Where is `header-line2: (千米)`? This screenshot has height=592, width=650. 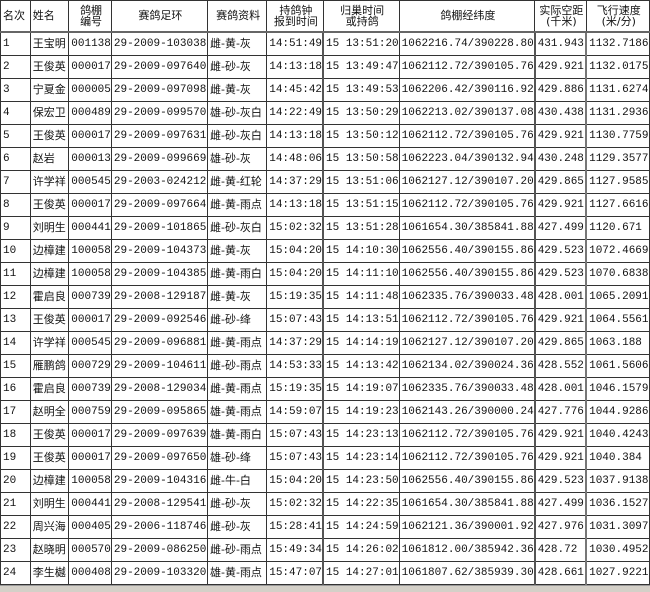 header-line2: (千米) is located at coordinates (561, 21).